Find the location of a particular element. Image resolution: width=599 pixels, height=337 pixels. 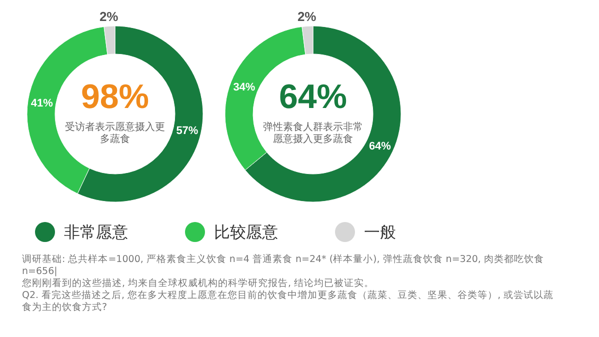

text: Q2. 看完这些描述之后, 您在多大程度上愿意在您目前的饮食中增加更多蔬食（蔬菜、豆类、坚果、谷类等）, 或尝试以蔬食为主的饮食方式? is located at coordinates (288, 301).